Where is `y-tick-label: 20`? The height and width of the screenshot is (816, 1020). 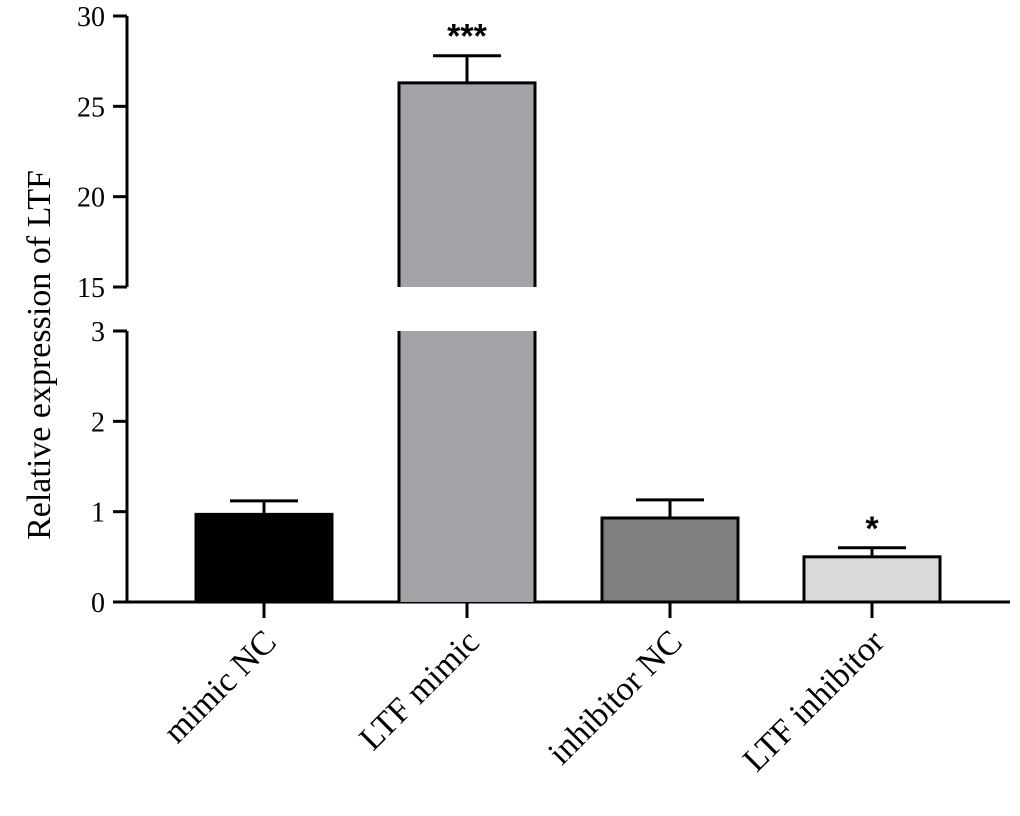
y-tick-label: 20 is located at coordinates (91, 198).